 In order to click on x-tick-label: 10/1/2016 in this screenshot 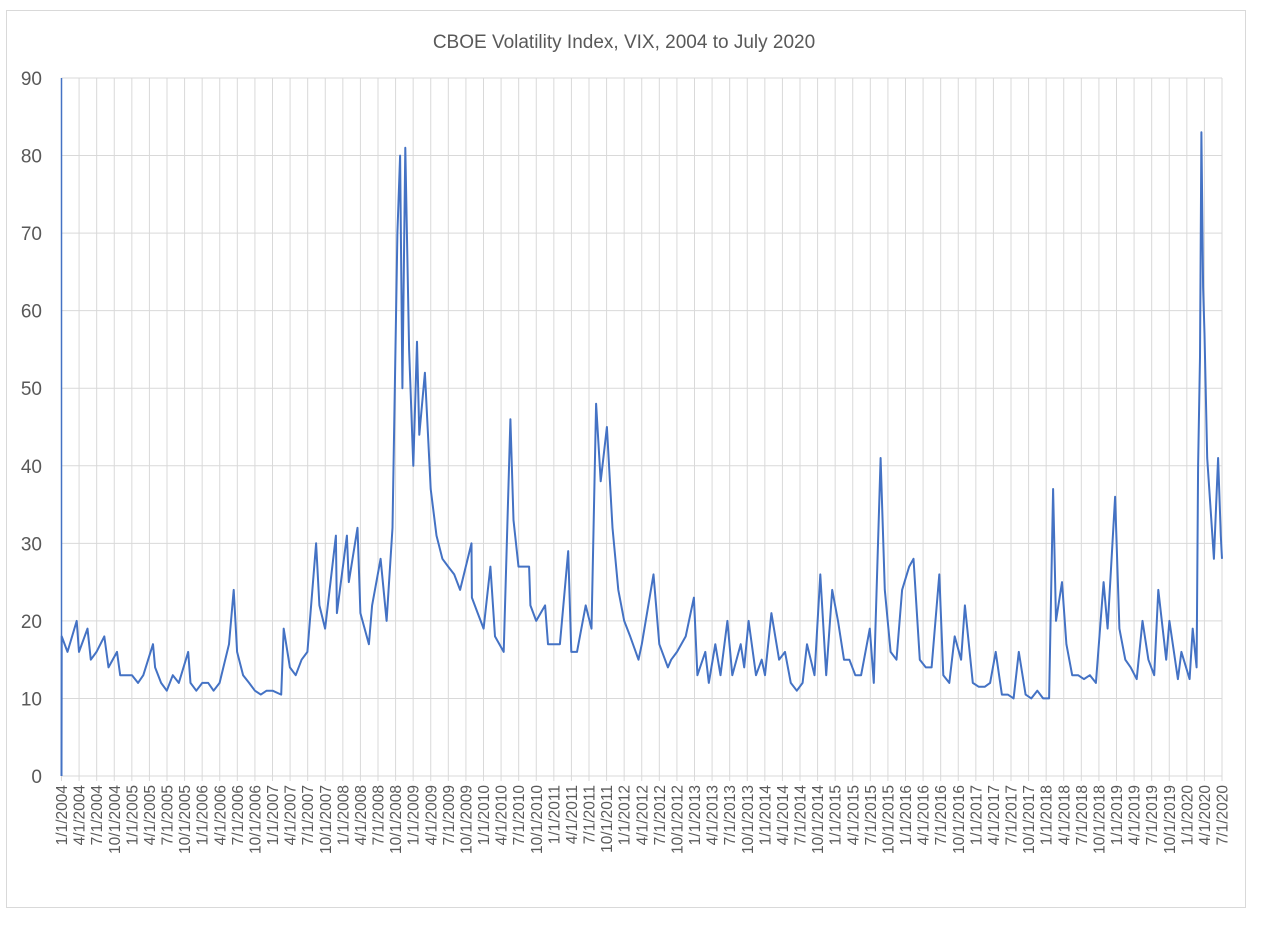, I will do `click(959, 819)`.